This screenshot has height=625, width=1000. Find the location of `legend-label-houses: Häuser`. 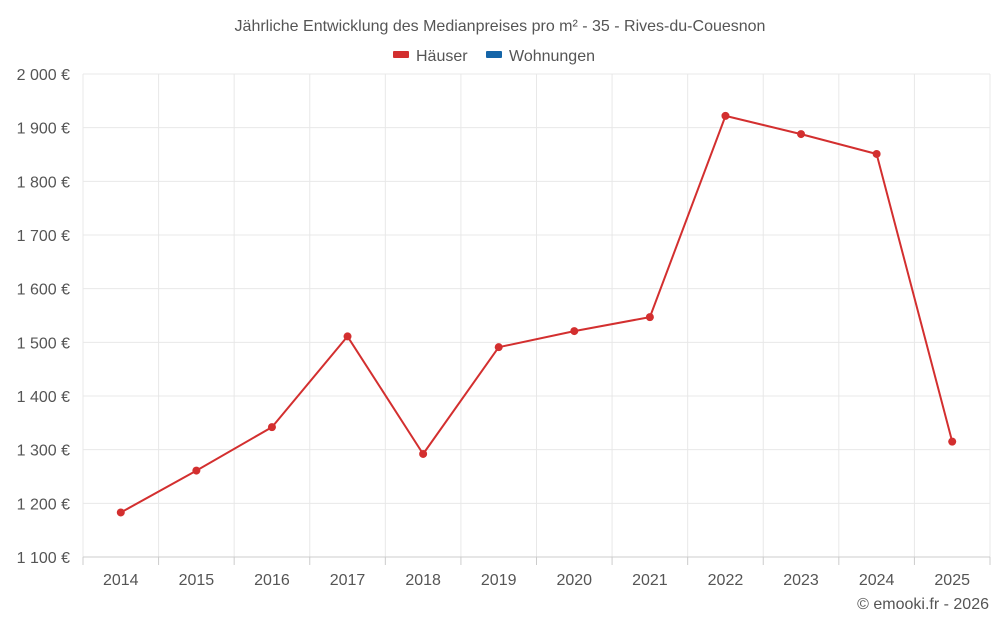

legend-label-houses: Häuser is located at coordinates (442, 56).